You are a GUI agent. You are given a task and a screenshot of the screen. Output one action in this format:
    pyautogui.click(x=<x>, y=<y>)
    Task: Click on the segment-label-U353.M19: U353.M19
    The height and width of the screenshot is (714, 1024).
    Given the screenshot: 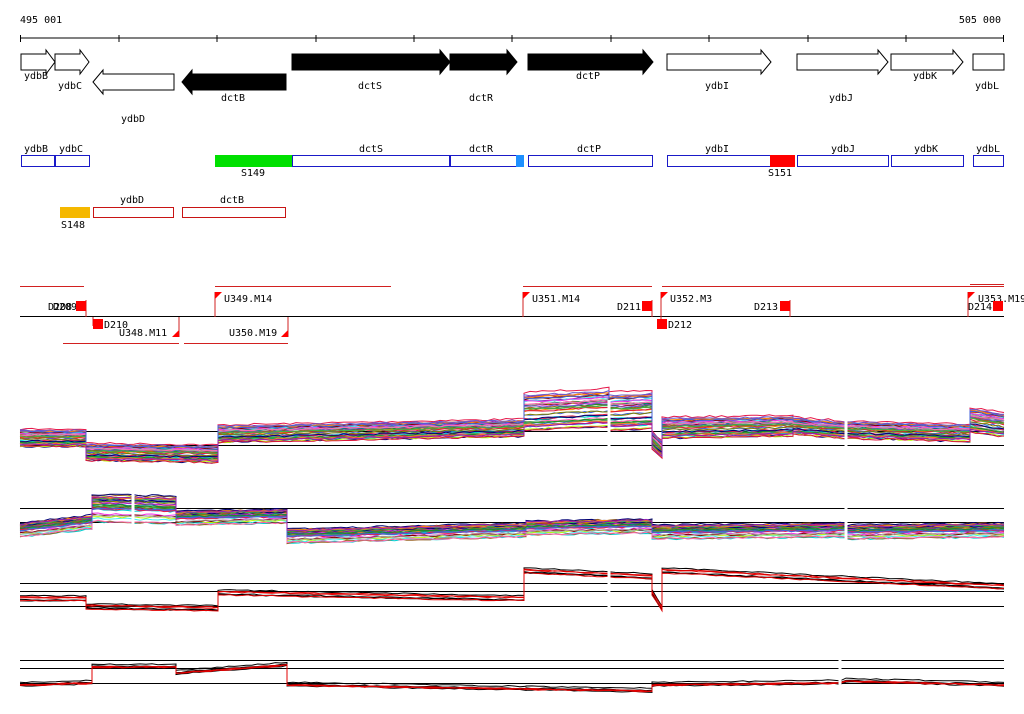 What is the action you would take?
    pyautogui.click(x=1001, y=299)
    